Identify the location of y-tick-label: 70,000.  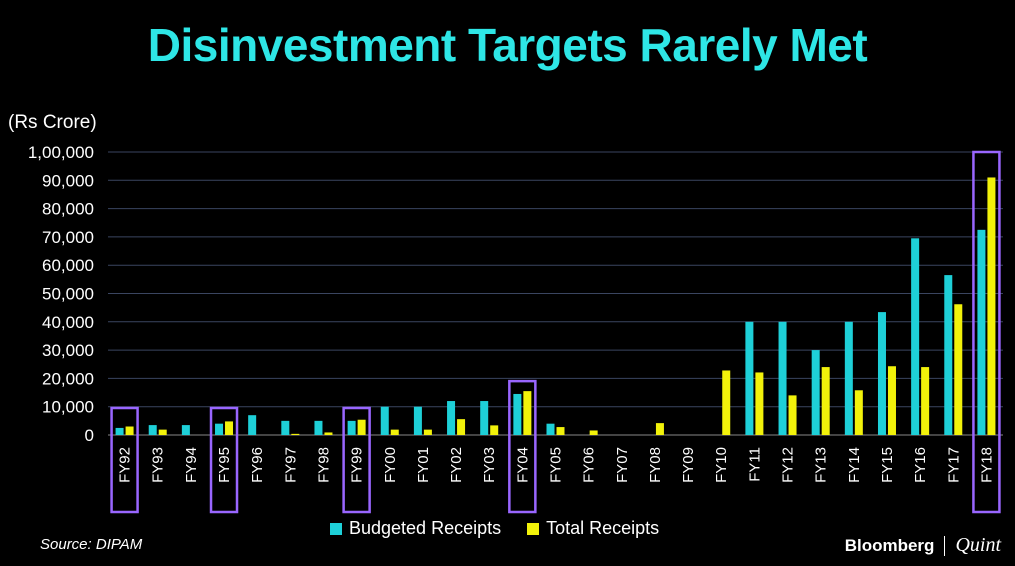
(68, 237).